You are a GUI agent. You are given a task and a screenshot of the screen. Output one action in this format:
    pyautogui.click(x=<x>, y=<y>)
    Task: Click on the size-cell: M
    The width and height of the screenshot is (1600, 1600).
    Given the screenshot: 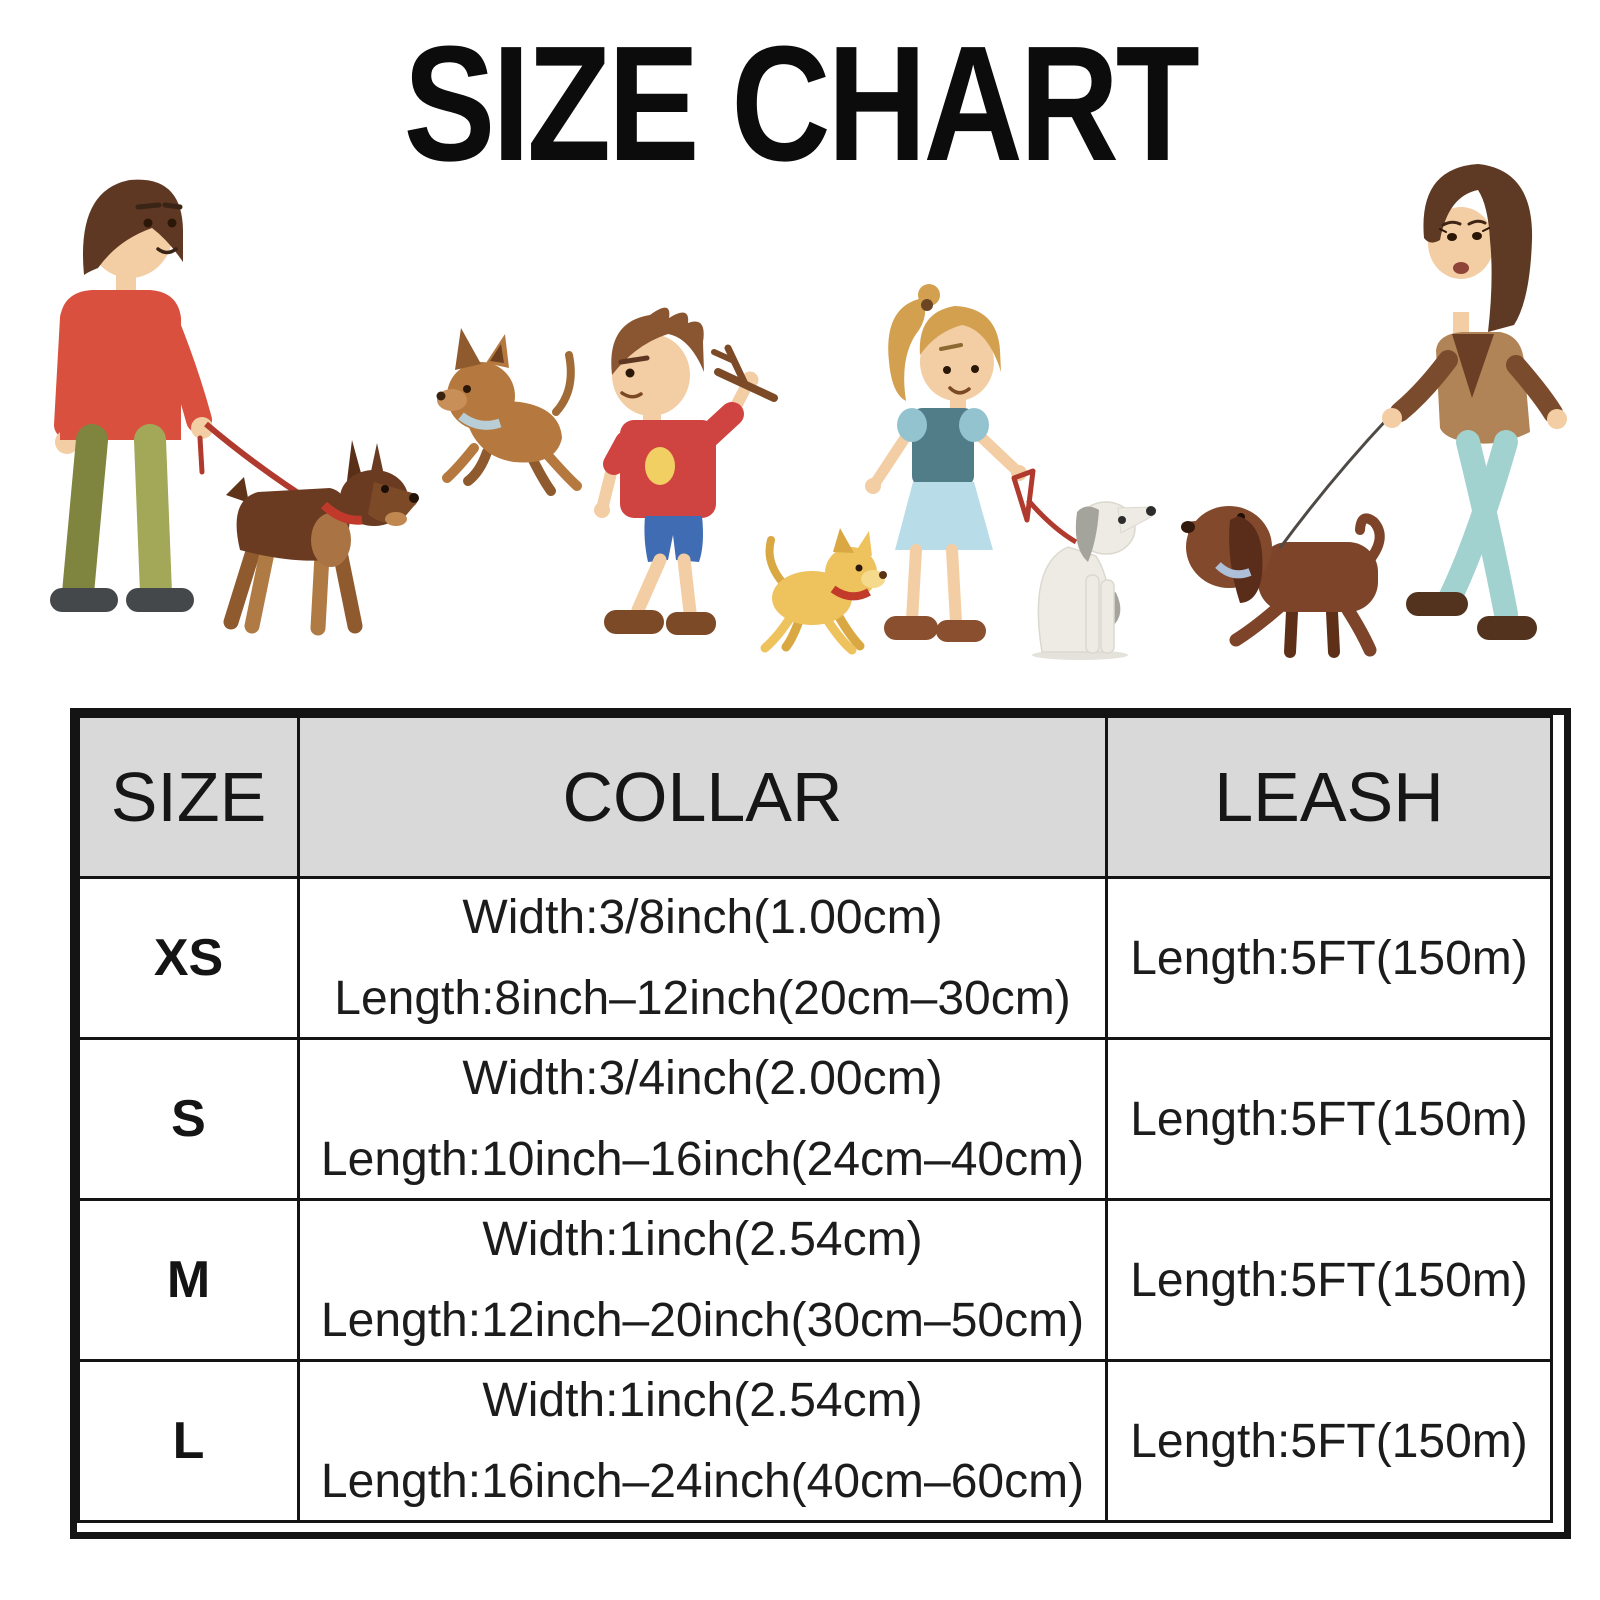 What is the action you would take?
    pyautogui.click(x=188, y=1280)
    